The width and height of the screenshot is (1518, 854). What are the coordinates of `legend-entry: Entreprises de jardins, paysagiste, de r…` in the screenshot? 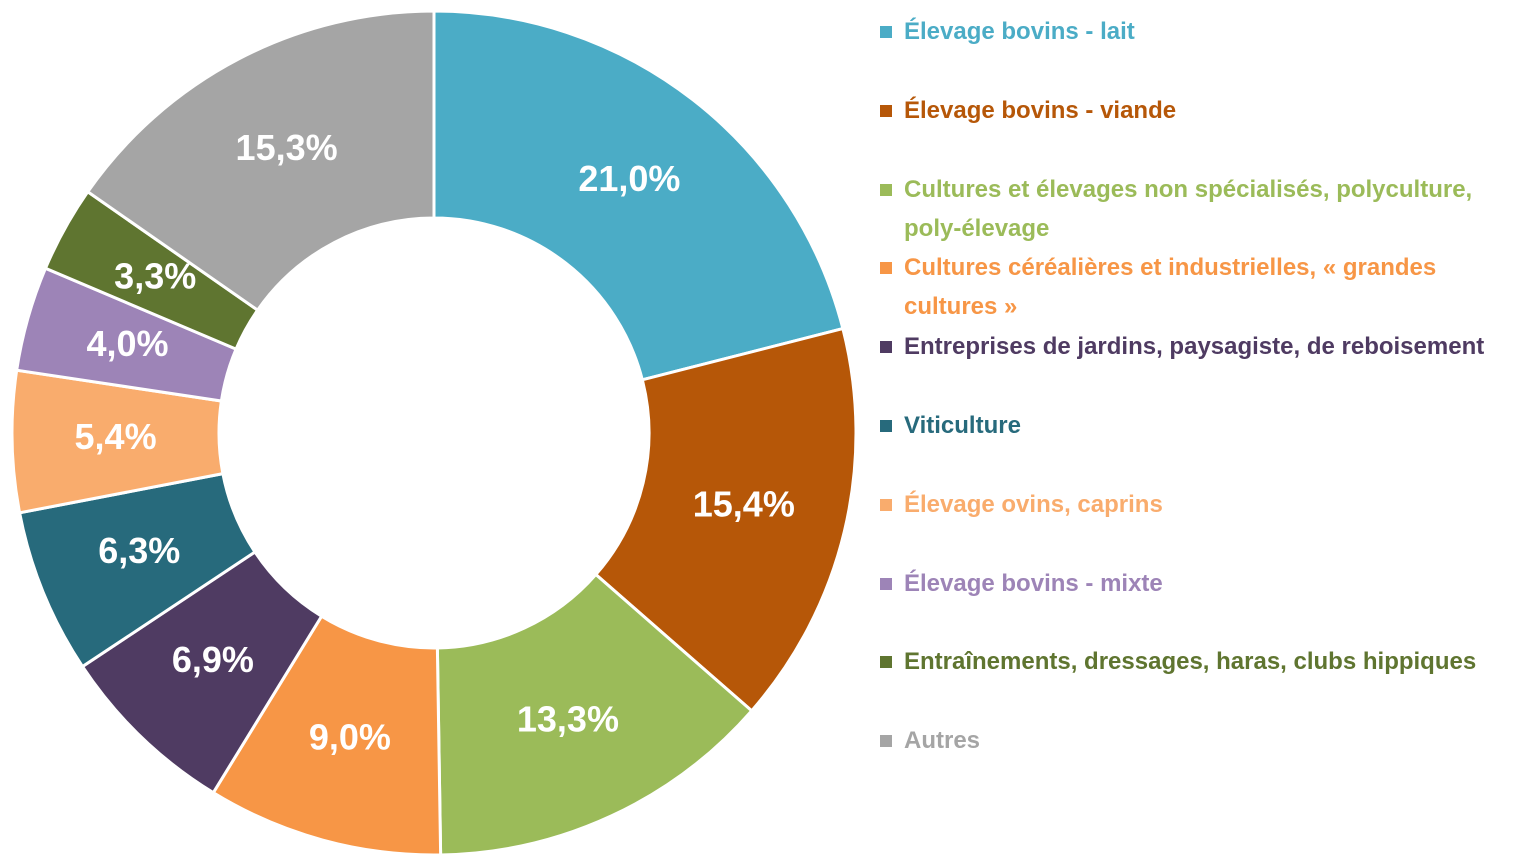 It's located at (1198, 366).